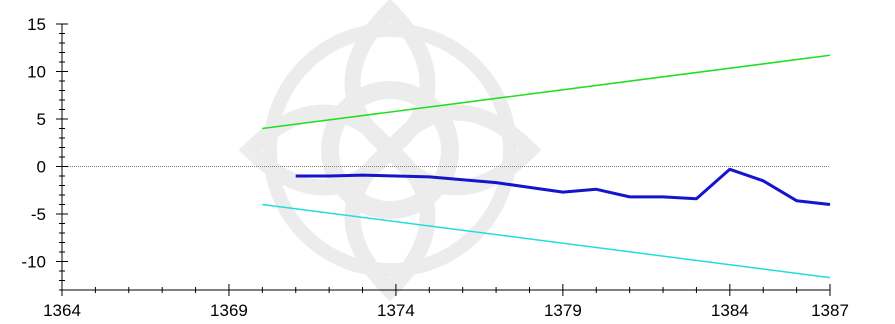 This screenshot has height=324, width=895. I want to click on y-tick-label: 10, so click(36, 72).